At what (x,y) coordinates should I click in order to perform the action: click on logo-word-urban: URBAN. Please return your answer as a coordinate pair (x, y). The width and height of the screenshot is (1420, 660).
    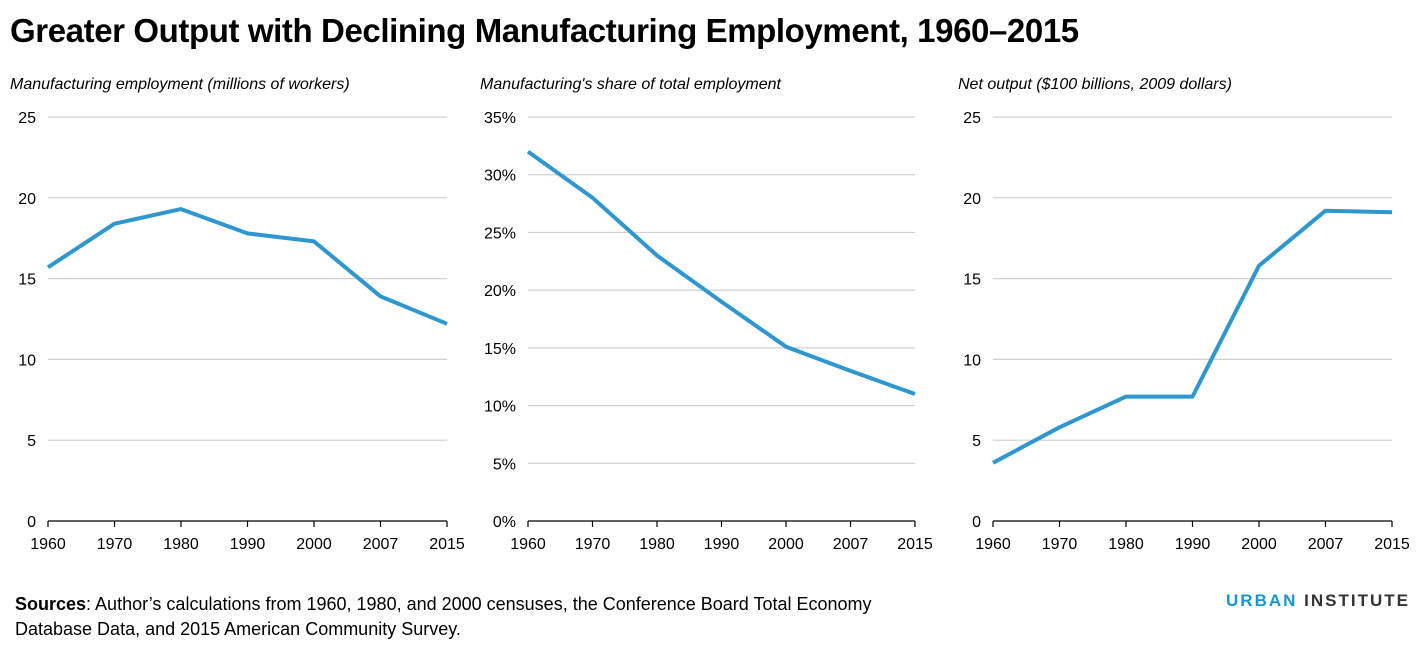
    Looking at the image, I should click on (1262, 600).